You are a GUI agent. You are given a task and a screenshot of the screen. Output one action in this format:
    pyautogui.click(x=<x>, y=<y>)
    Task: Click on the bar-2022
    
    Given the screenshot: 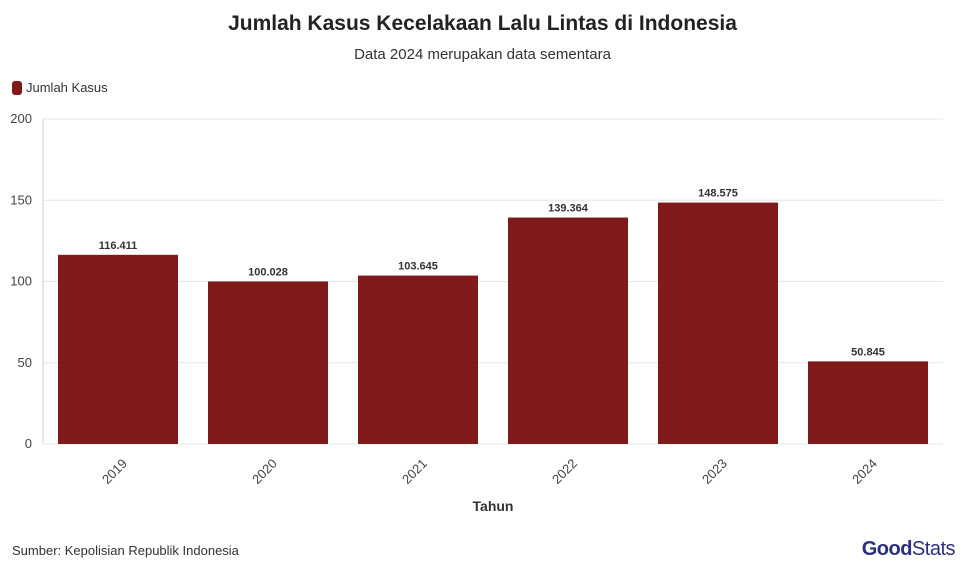 What is the action you would take?
    pyautogui.click(x=568, y=330)
    